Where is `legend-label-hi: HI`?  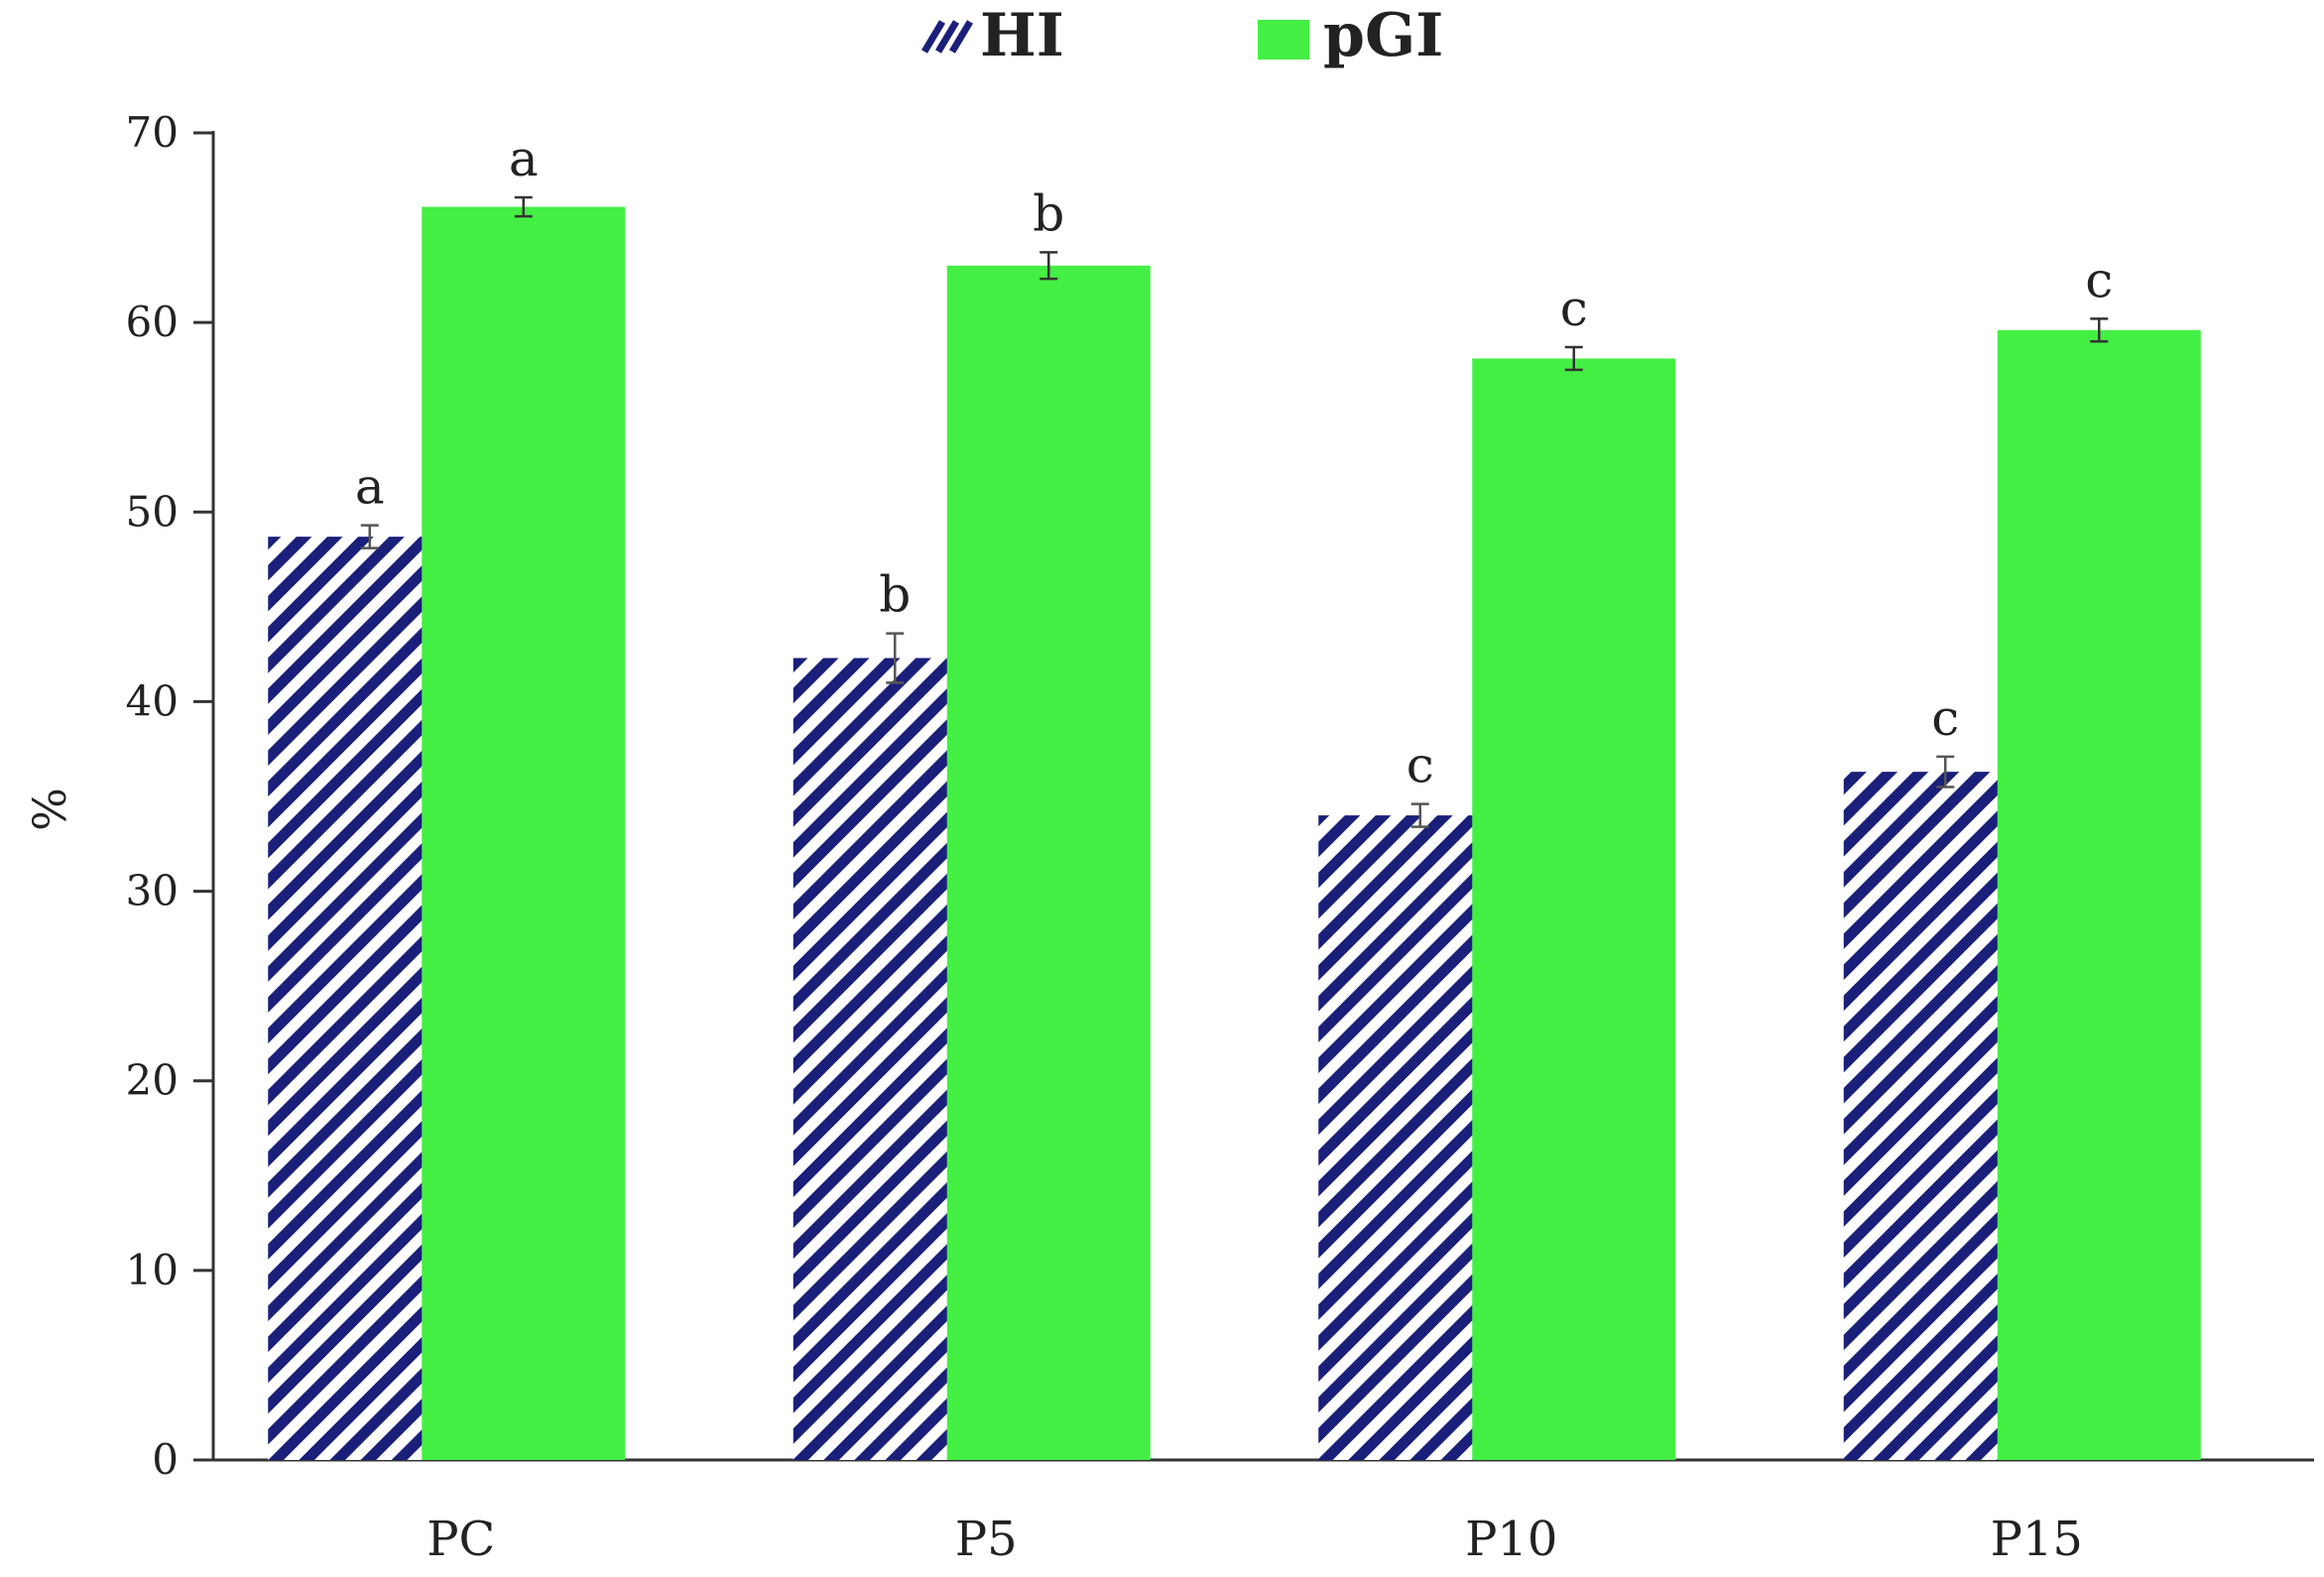
legend-label-hi: HI is located at coordinates (1022, 36).